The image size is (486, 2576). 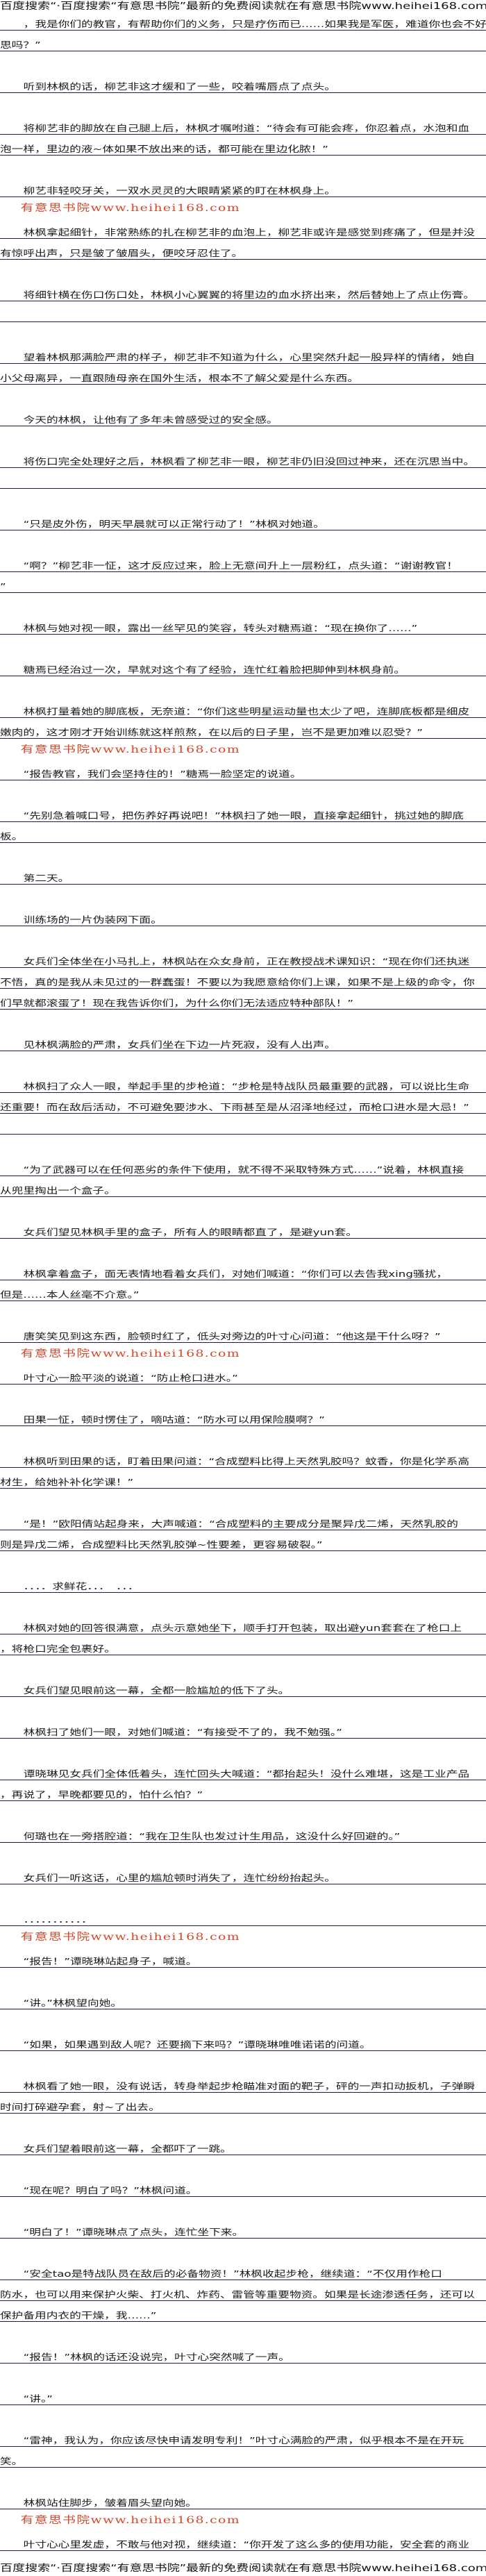 What do you see at coordinates (180, 378) in the screenshot?
I see `line-text: 小父母离异，一直跟随母亲在国外生活，根本不了解父爱是什么东西。` at bounding box center [180, 378].